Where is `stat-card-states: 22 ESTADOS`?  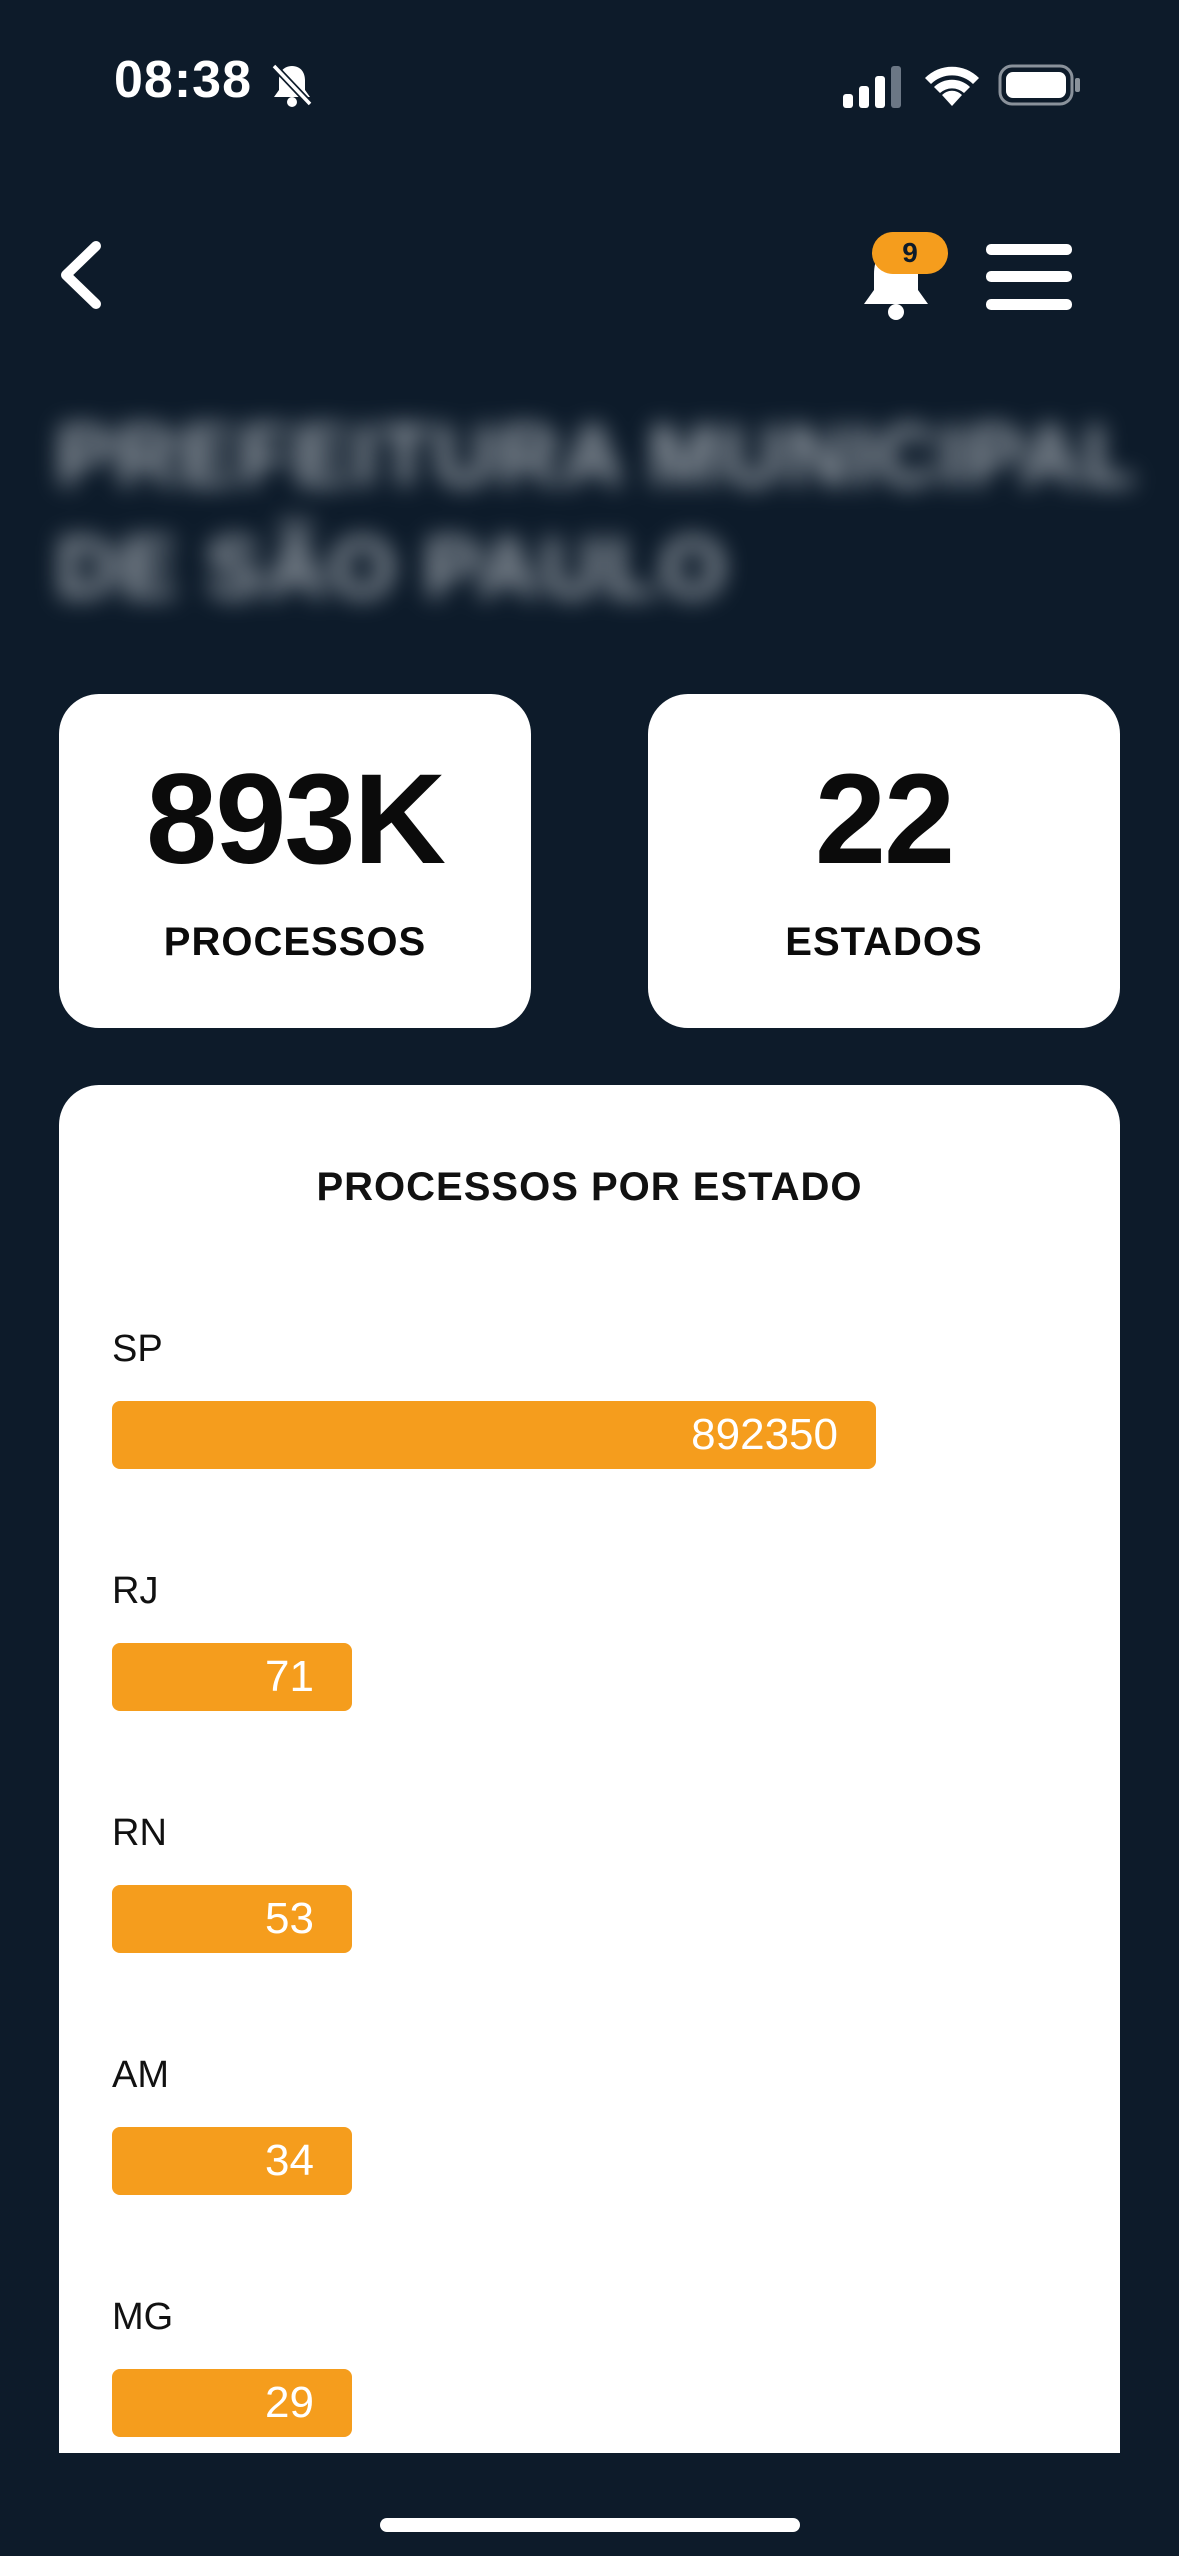
stat-card-states: 22 ESTADOS is located at coordinates (884, 861).